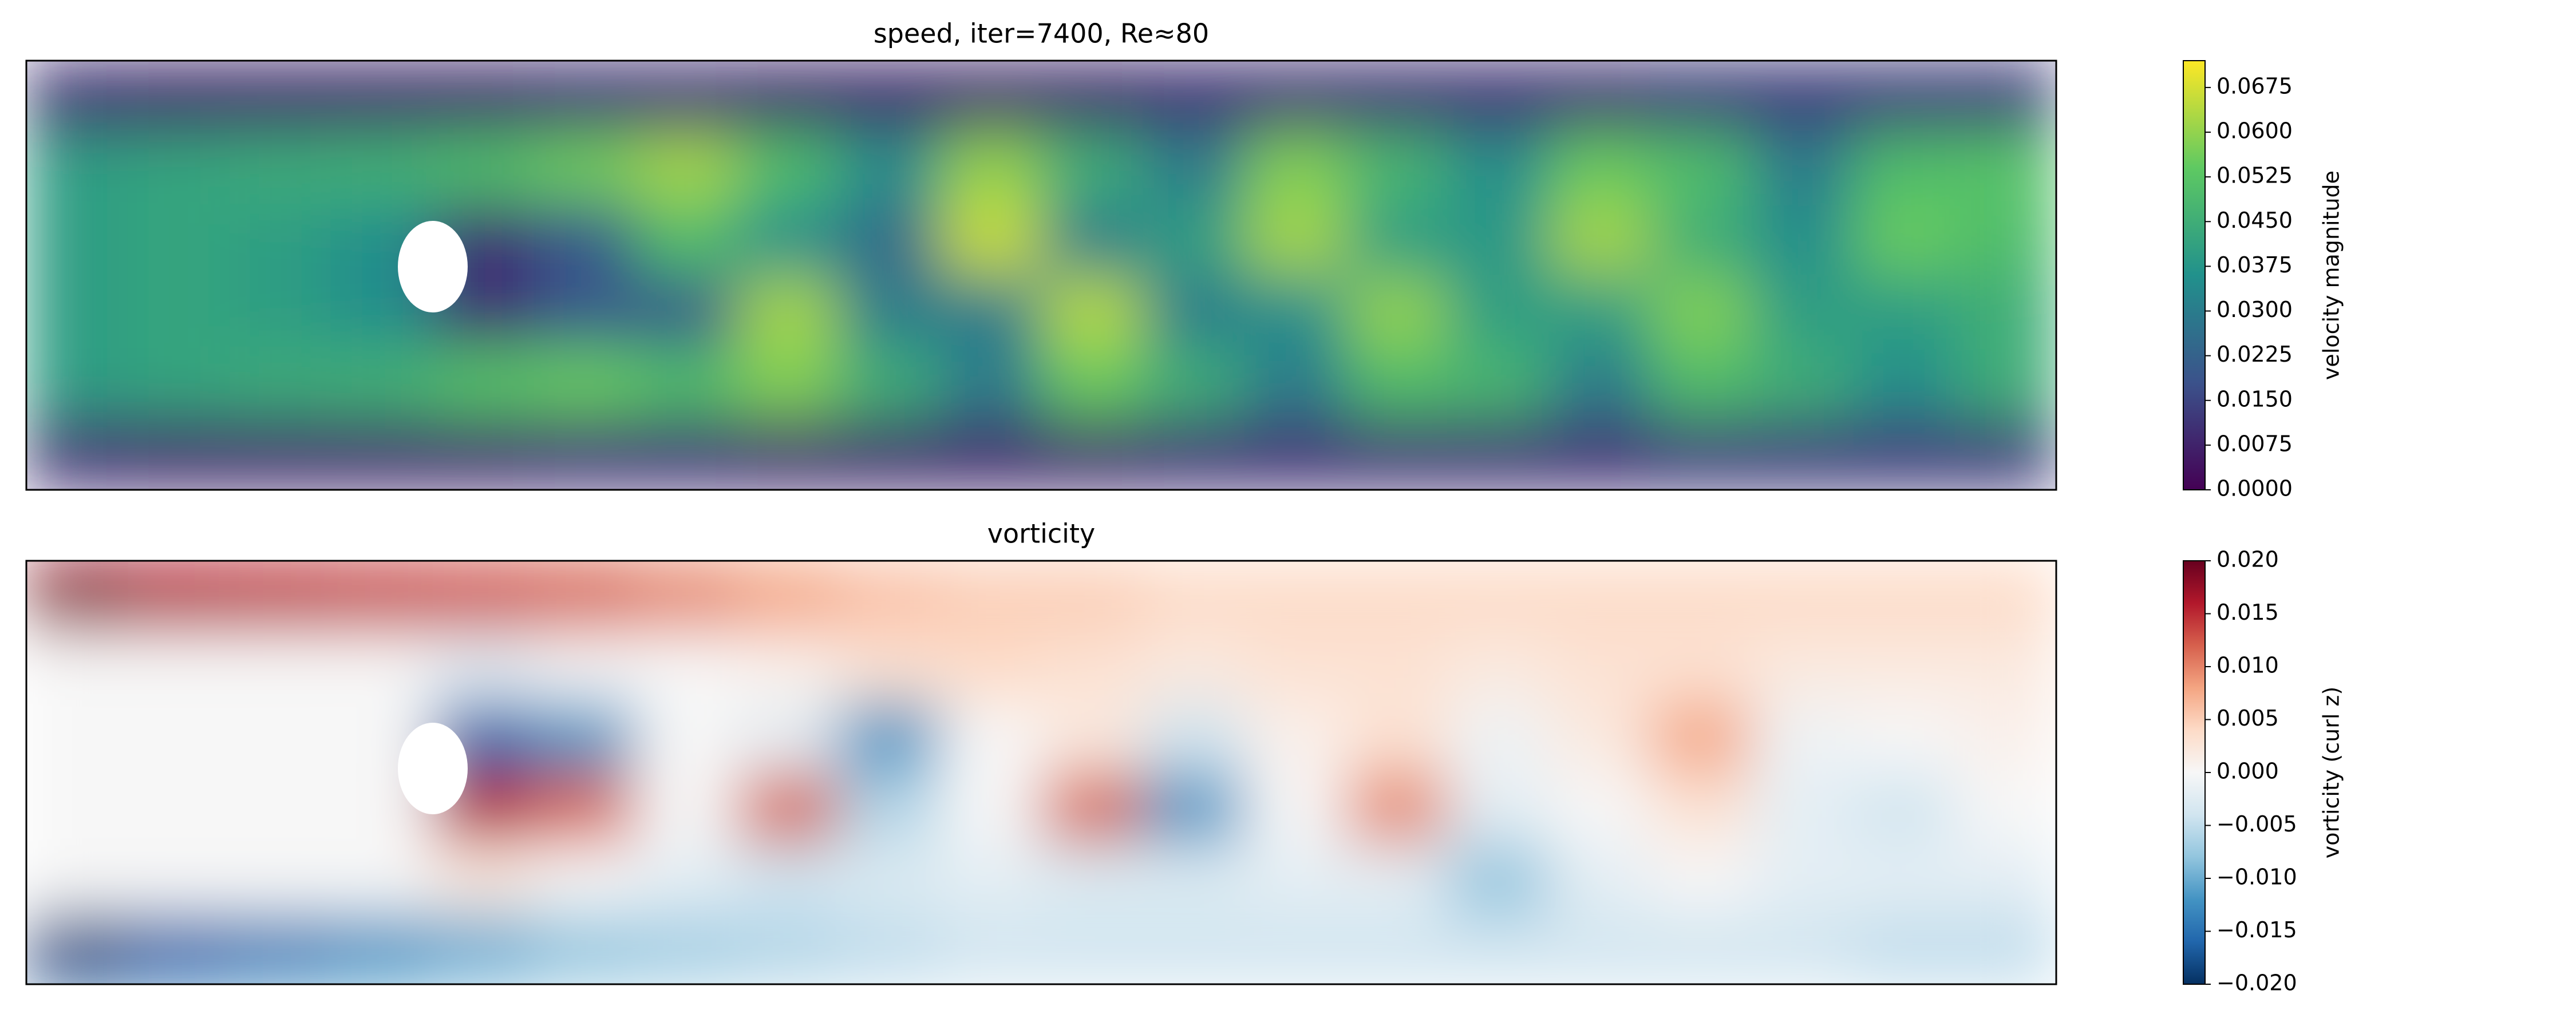  Describe the element at coordinates (2255, 175) in the screenshot. I see `colorbar-tick-label: 0.0525` at that location.